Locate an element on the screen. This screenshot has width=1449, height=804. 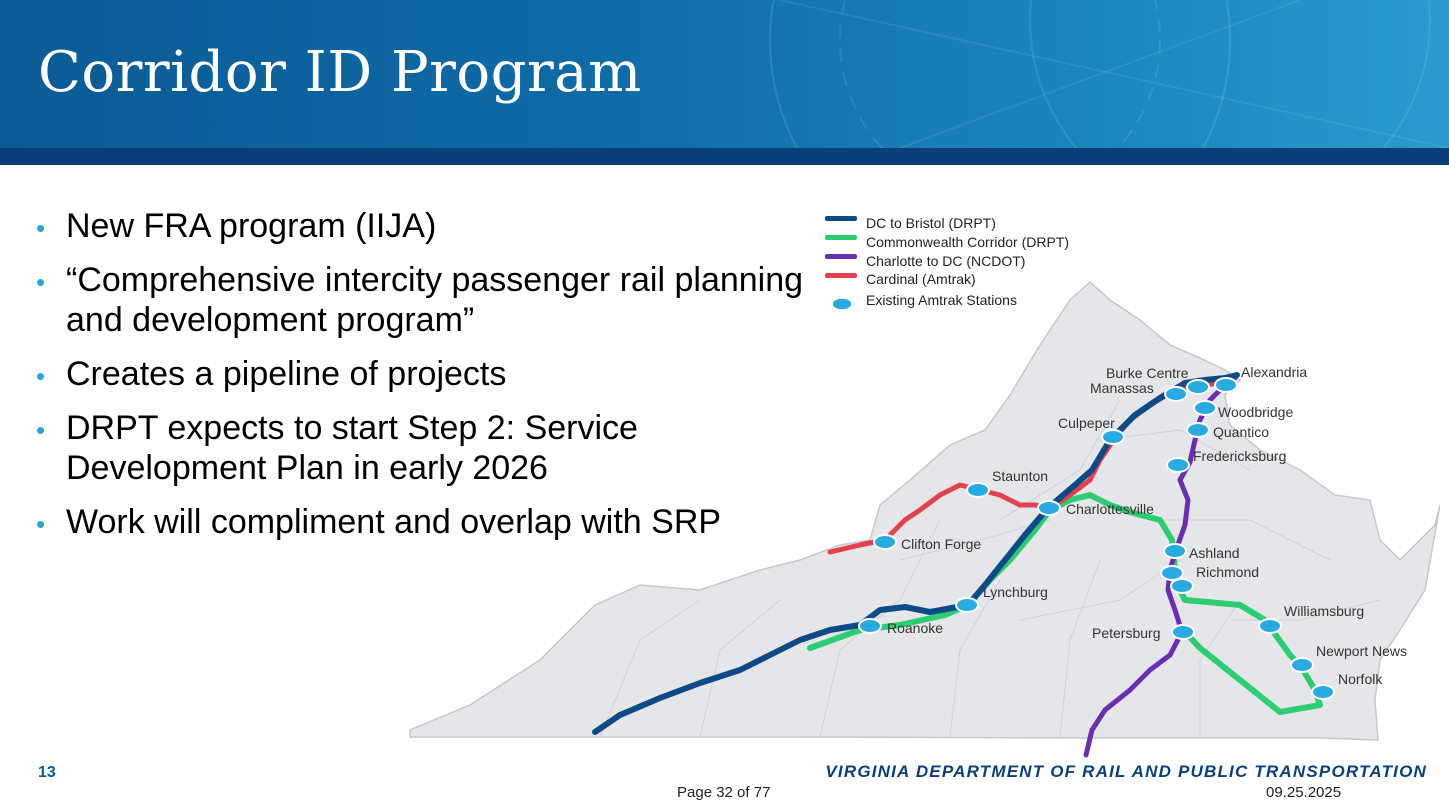
bullet-item: • New FRA program (IIJA) is located at coordinates (426, 226).